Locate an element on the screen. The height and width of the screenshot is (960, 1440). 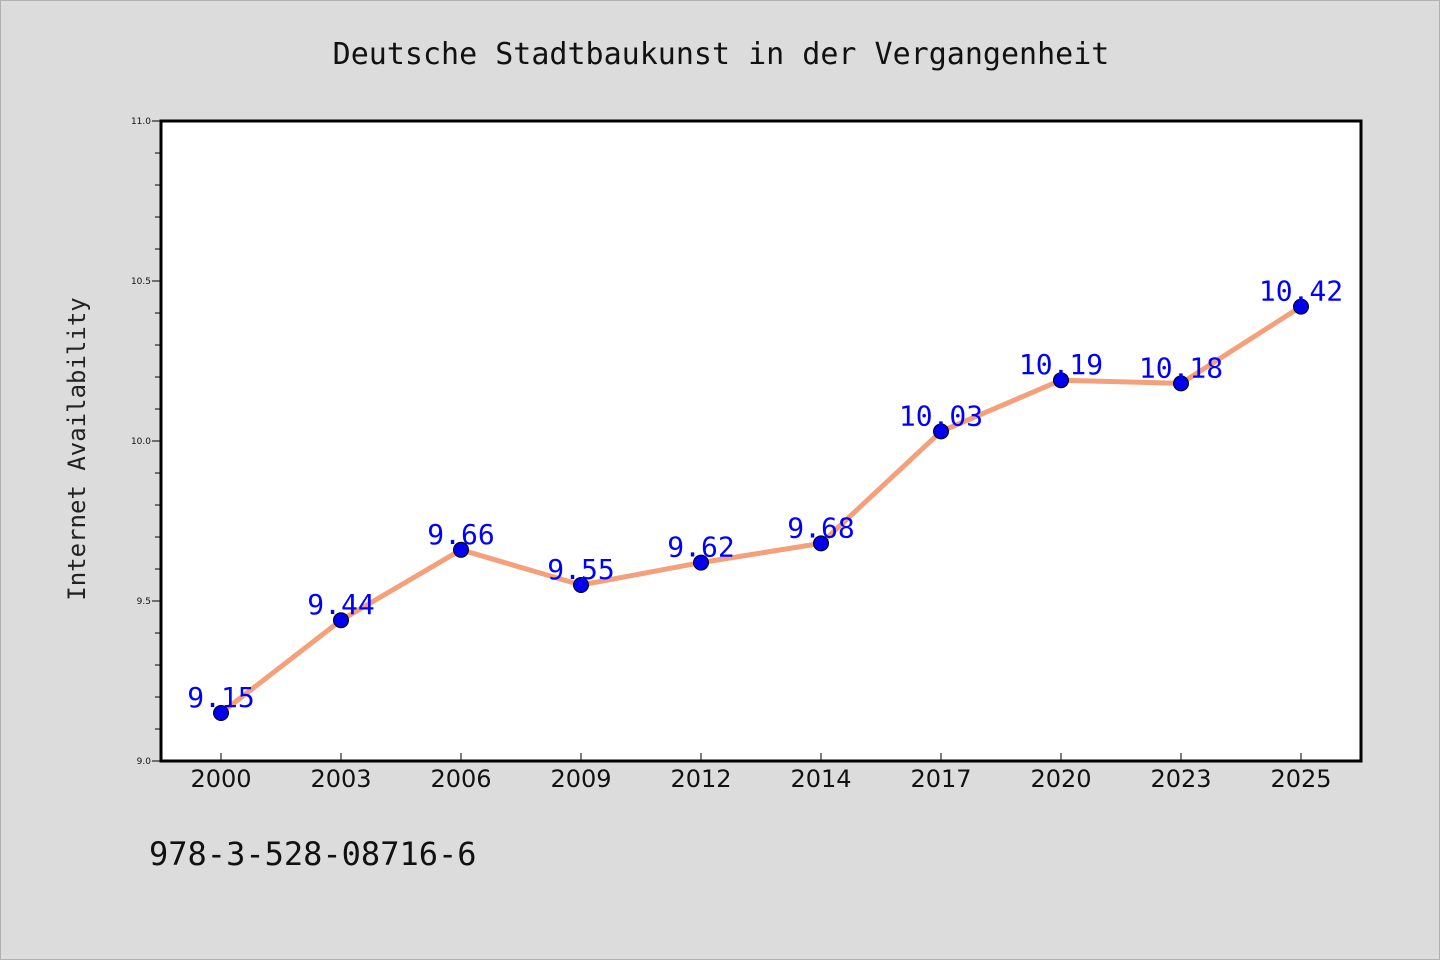
x-tick-label: 2009 is located at coordinates (580, 779).